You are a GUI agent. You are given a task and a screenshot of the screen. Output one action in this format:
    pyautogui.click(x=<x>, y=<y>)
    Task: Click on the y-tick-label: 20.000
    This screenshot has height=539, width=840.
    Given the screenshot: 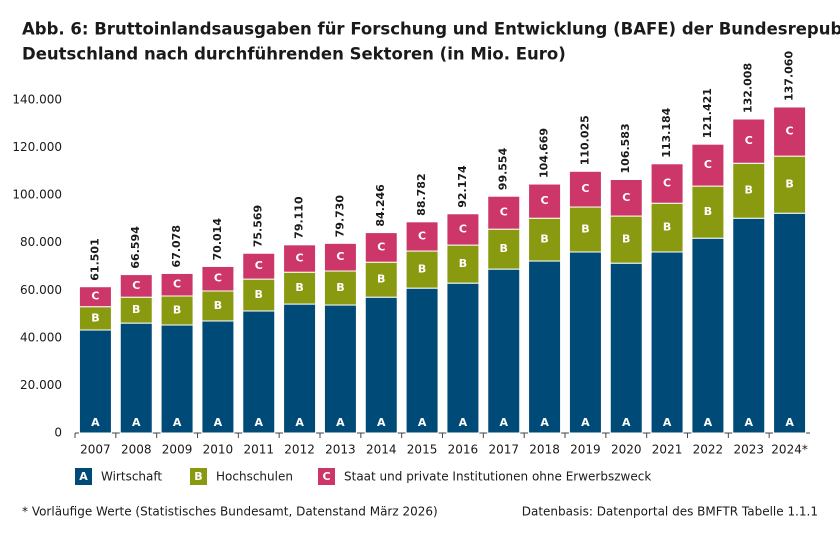 What is the action you would take?
    pyautogui.click(x=41, y=385)
    